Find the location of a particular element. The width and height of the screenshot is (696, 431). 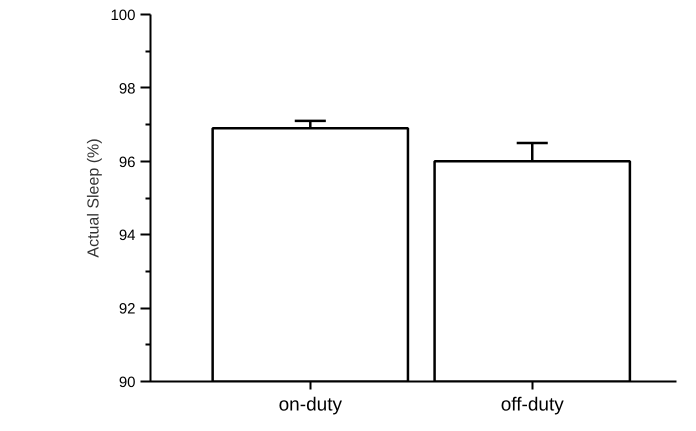

x-tick-label: on-duty is located at coordinates (310, 405).